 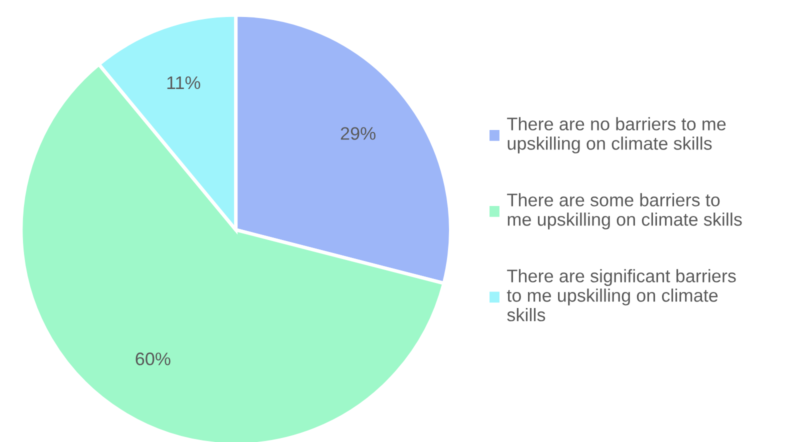 What do you see at coordinates (153, 359) in the screenshot?
I see `data-label: 60%` at bounding box center [153, 359].